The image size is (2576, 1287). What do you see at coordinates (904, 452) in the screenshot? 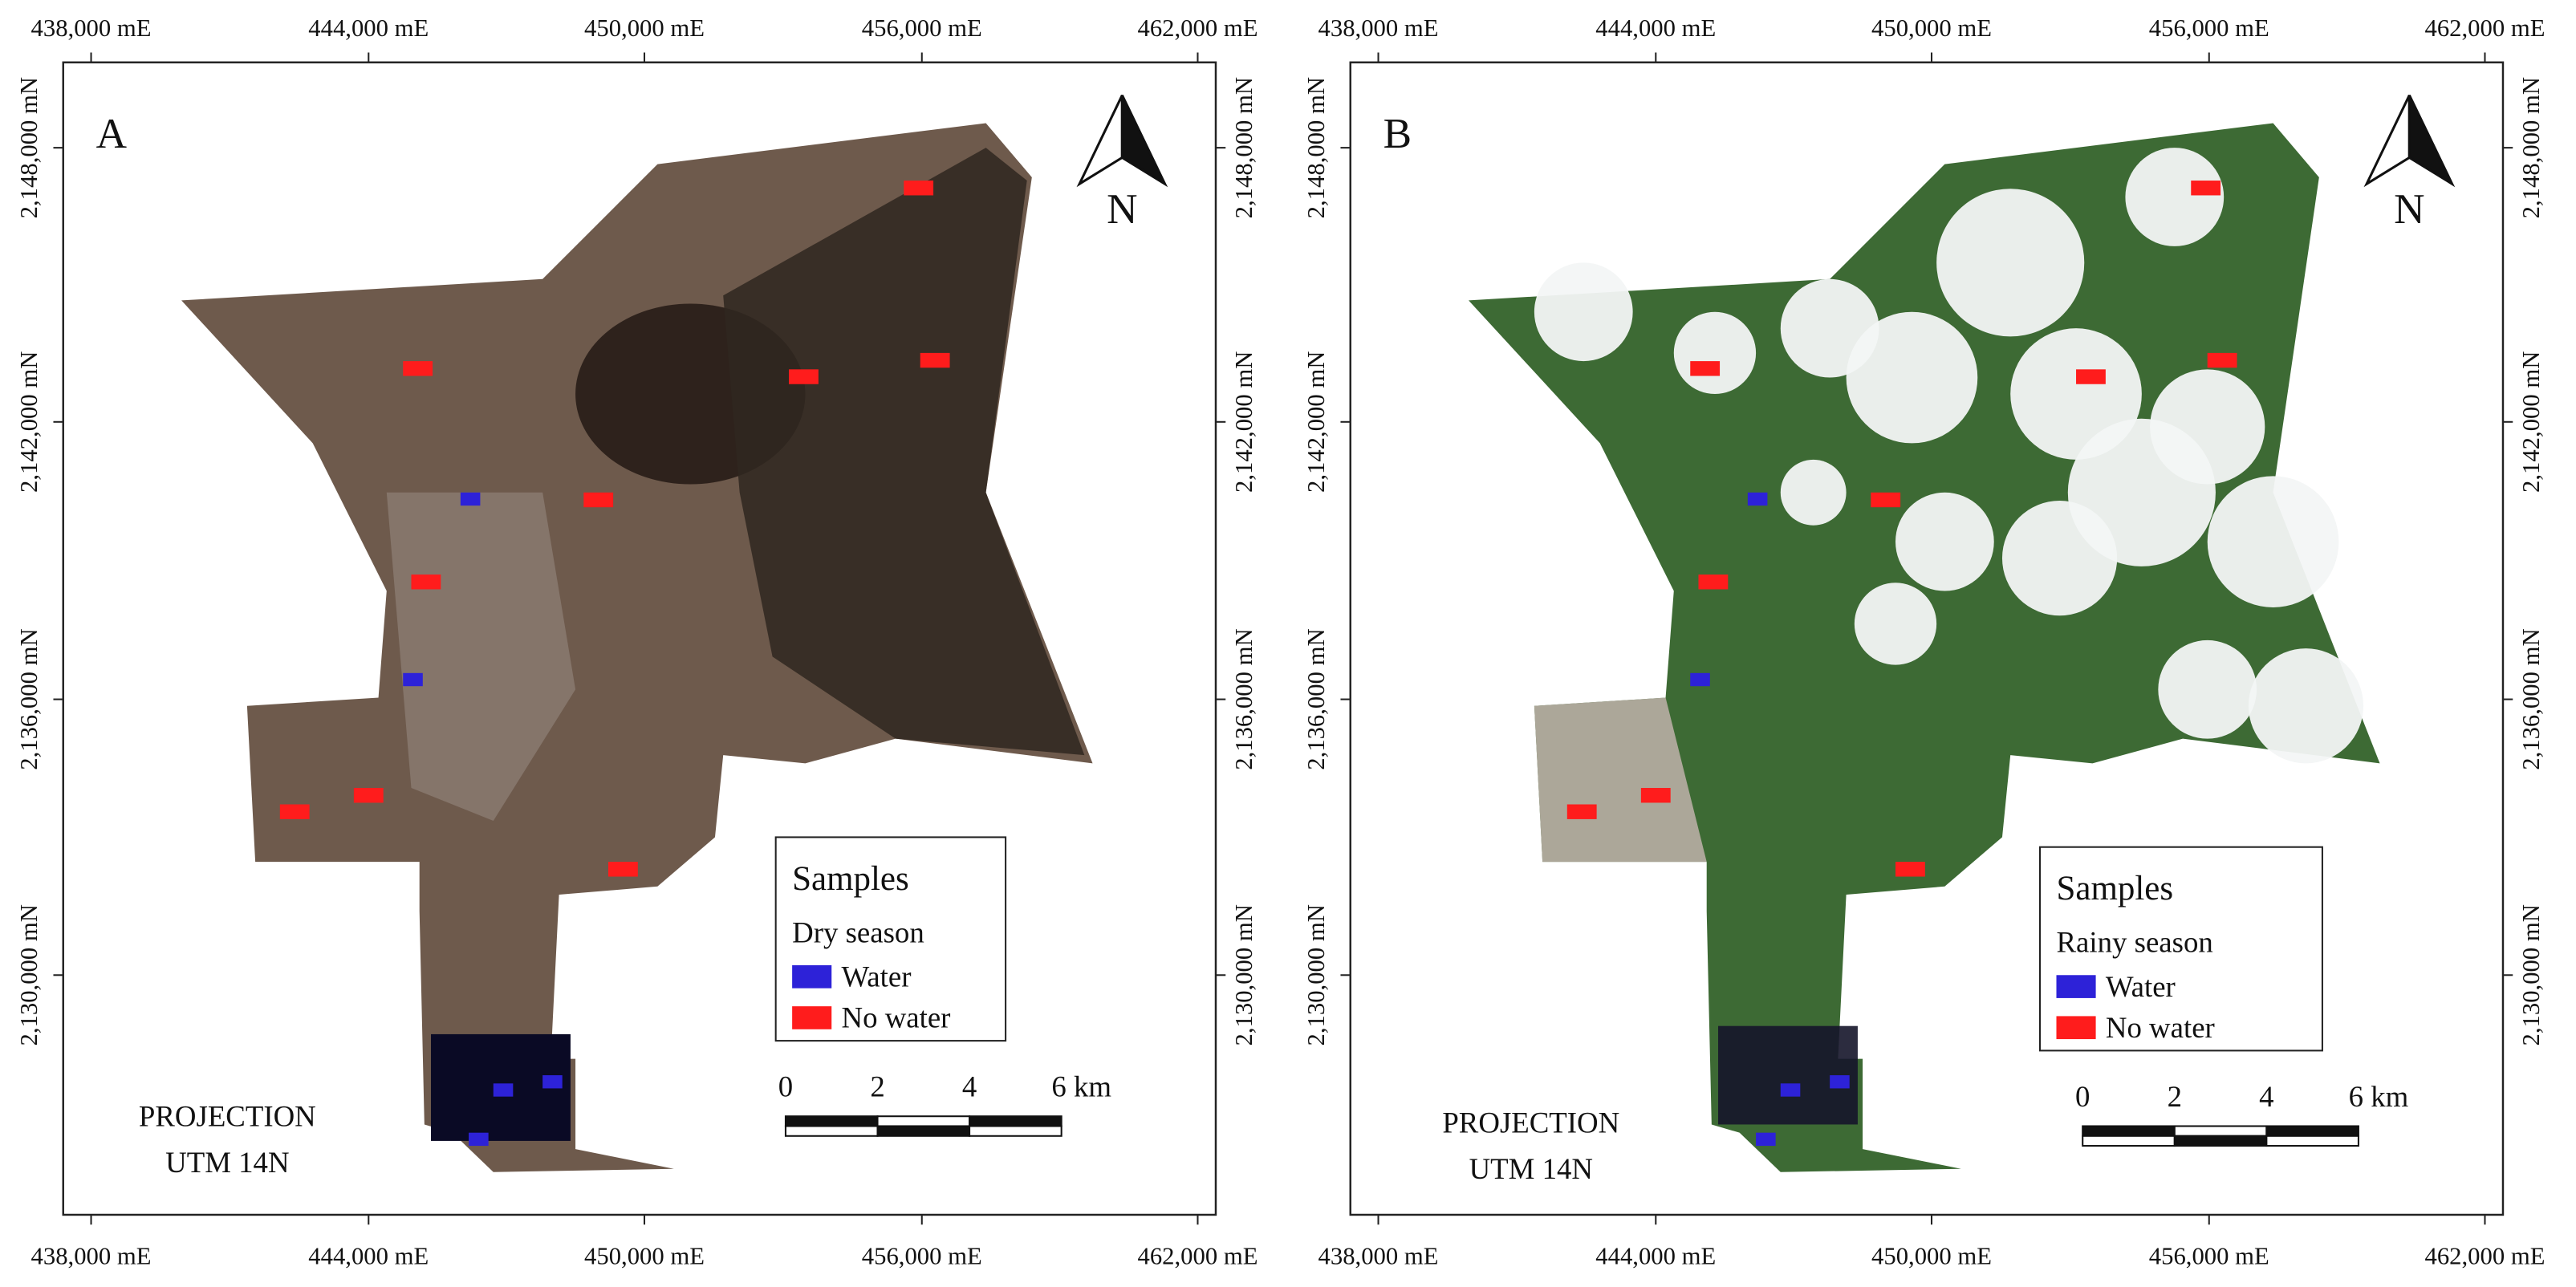
I see `dark-terrain` at bounding box center [904, 452].